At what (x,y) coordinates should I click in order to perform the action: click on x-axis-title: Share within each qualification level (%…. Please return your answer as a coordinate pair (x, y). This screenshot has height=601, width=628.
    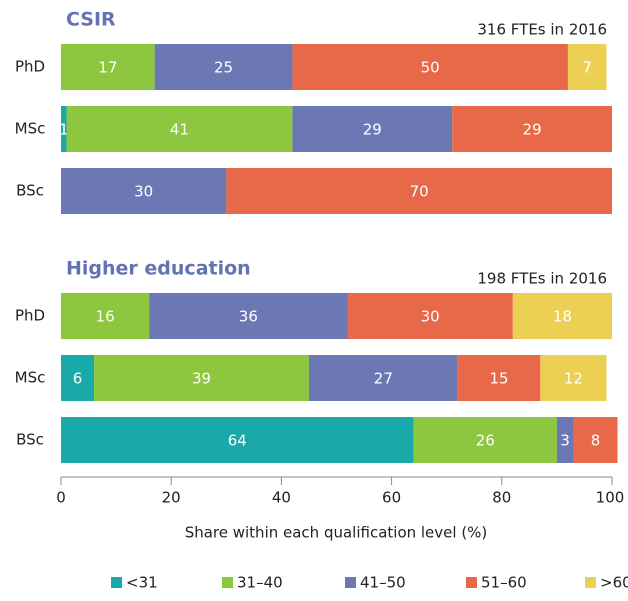
    Looking at the image, I should click on (336, 533).